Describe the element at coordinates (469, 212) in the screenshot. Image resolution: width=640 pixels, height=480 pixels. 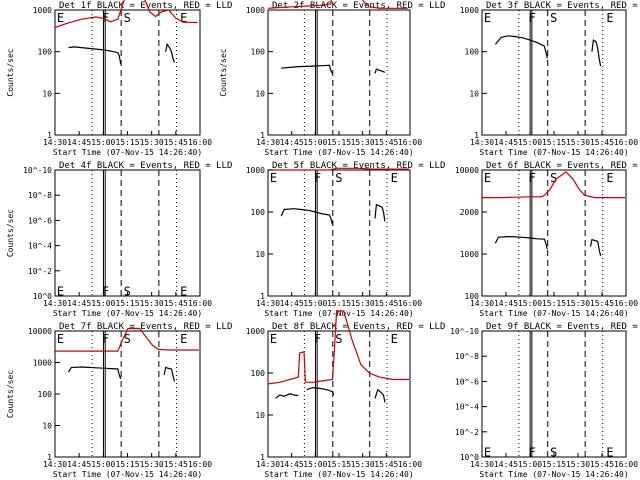
I see `y-tick-label: 2000` at that location.